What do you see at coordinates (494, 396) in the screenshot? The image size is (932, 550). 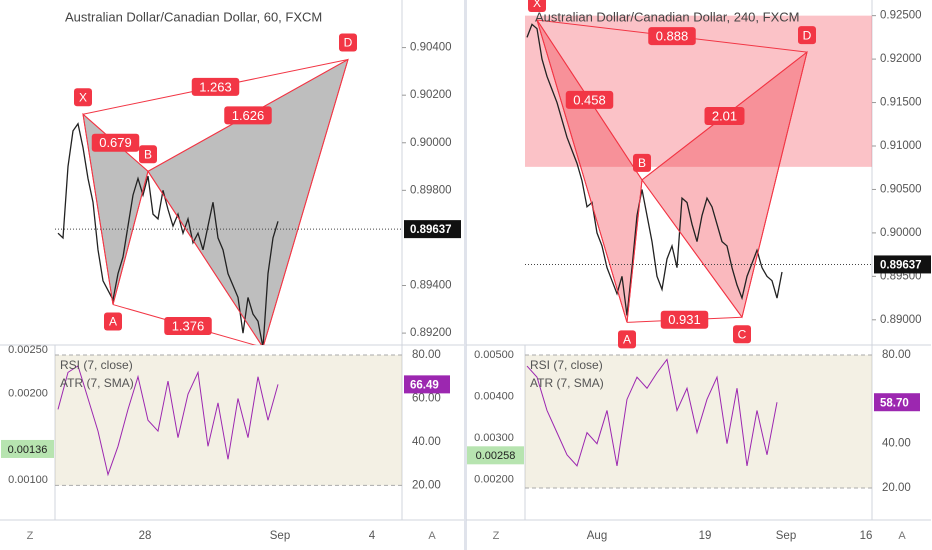 I see `atr-tick-label: 0.00400` at bounding box center [494, 396].